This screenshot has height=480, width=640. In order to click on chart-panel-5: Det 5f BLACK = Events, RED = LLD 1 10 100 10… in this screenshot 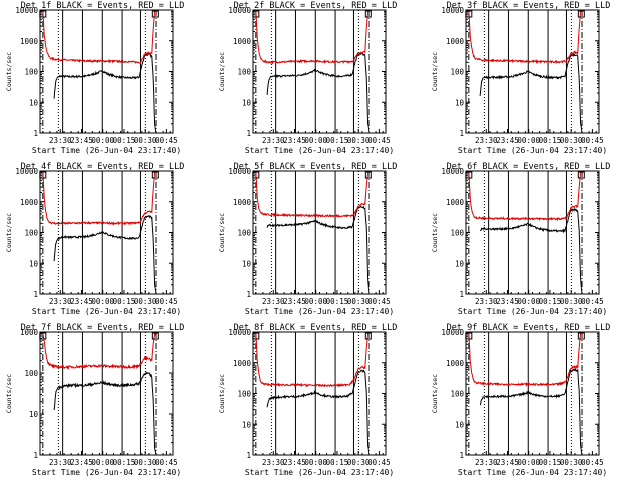, I will do `click(307, 239)`.